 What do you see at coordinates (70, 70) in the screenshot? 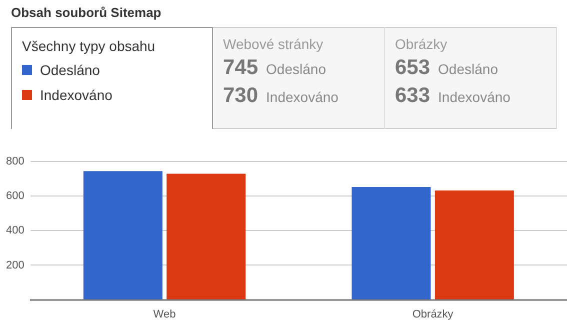
I see `legend-label: Odesláno` at bounding box center [70, 70].